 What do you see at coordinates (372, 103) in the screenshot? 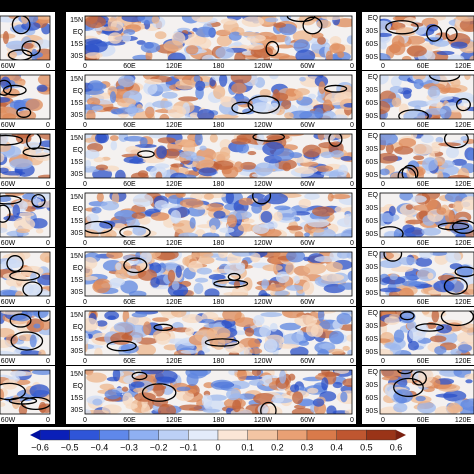
I see `y-label: 60S` at bounding box center [372, 103].